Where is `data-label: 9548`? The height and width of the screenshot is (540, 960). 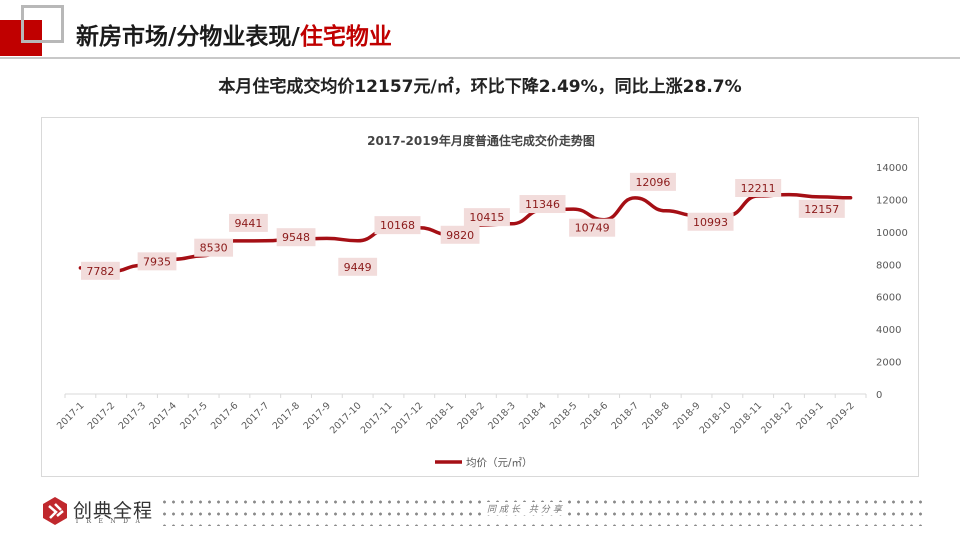
data-label: 9548 is located at coordinates (296, 237).